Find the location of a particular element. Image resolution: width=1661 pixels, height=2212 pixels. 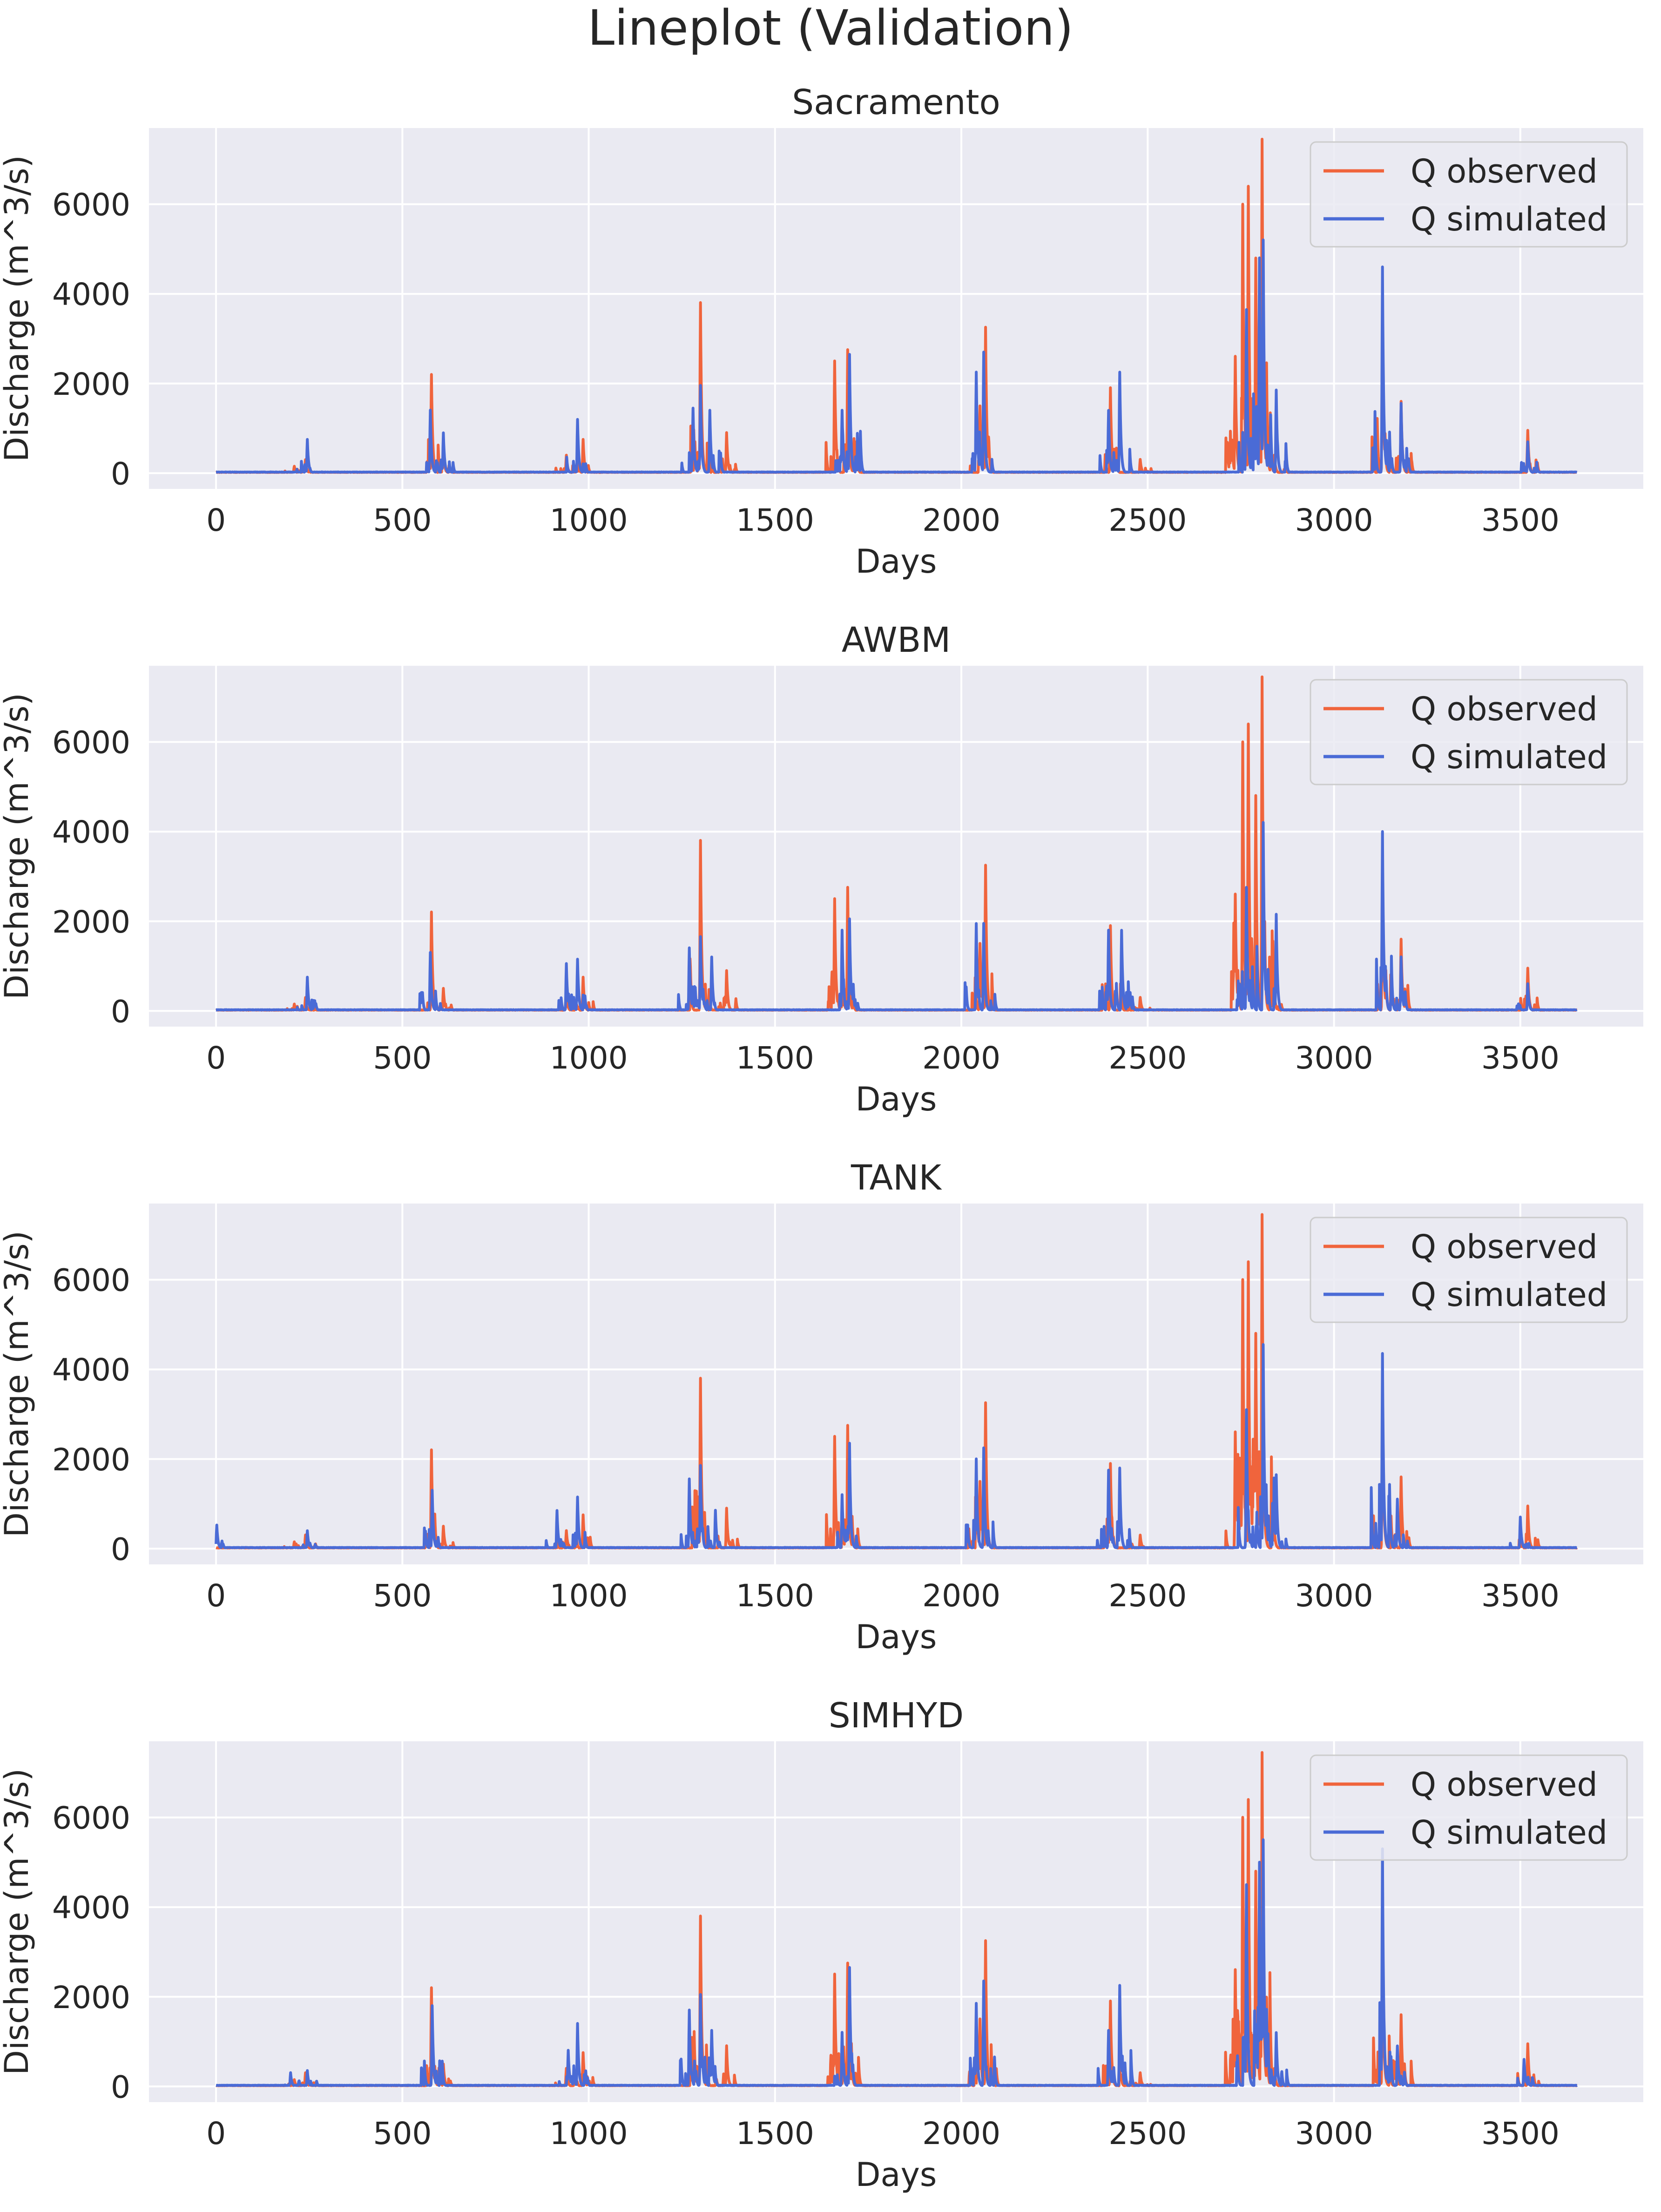

figure-title: Lineplot (Validation) is located at coordinates (831, 28).